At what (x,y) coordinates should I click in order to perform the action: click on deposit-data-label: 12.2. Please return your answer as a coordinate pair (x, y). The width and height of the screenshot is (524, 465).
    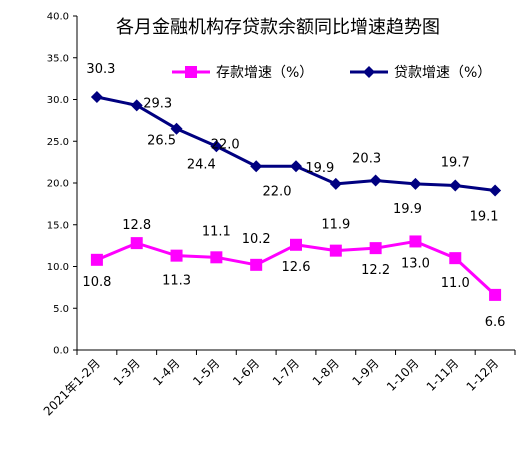
    Looking at the image, I should click on (375, 270).